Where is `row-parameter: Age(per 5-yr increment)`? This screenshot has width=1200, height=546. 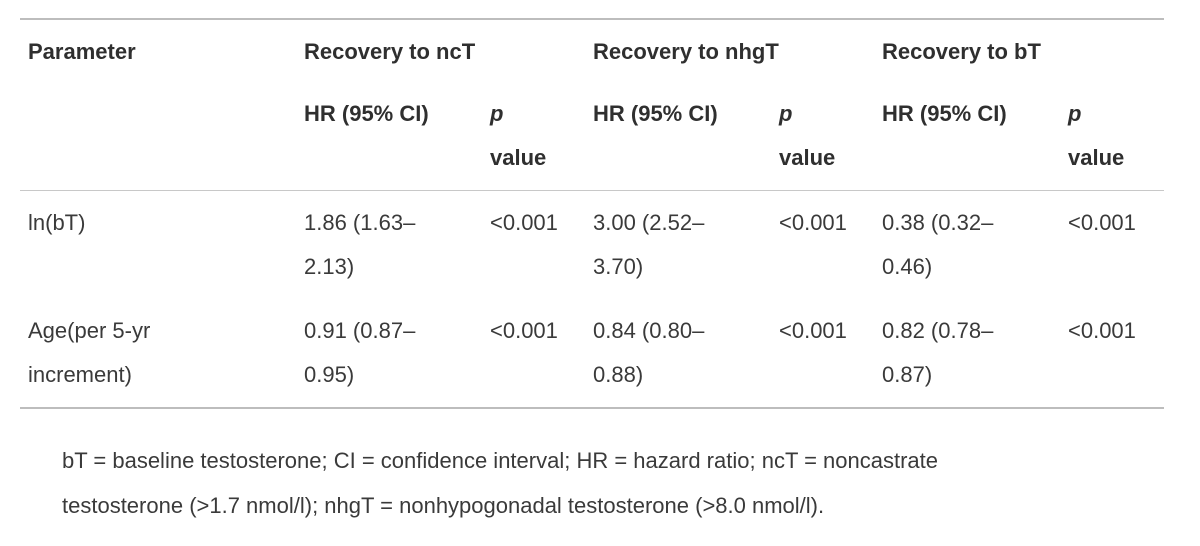
row-parameter: Age(per 5-yr increment) is located at coordinates (89, 352).